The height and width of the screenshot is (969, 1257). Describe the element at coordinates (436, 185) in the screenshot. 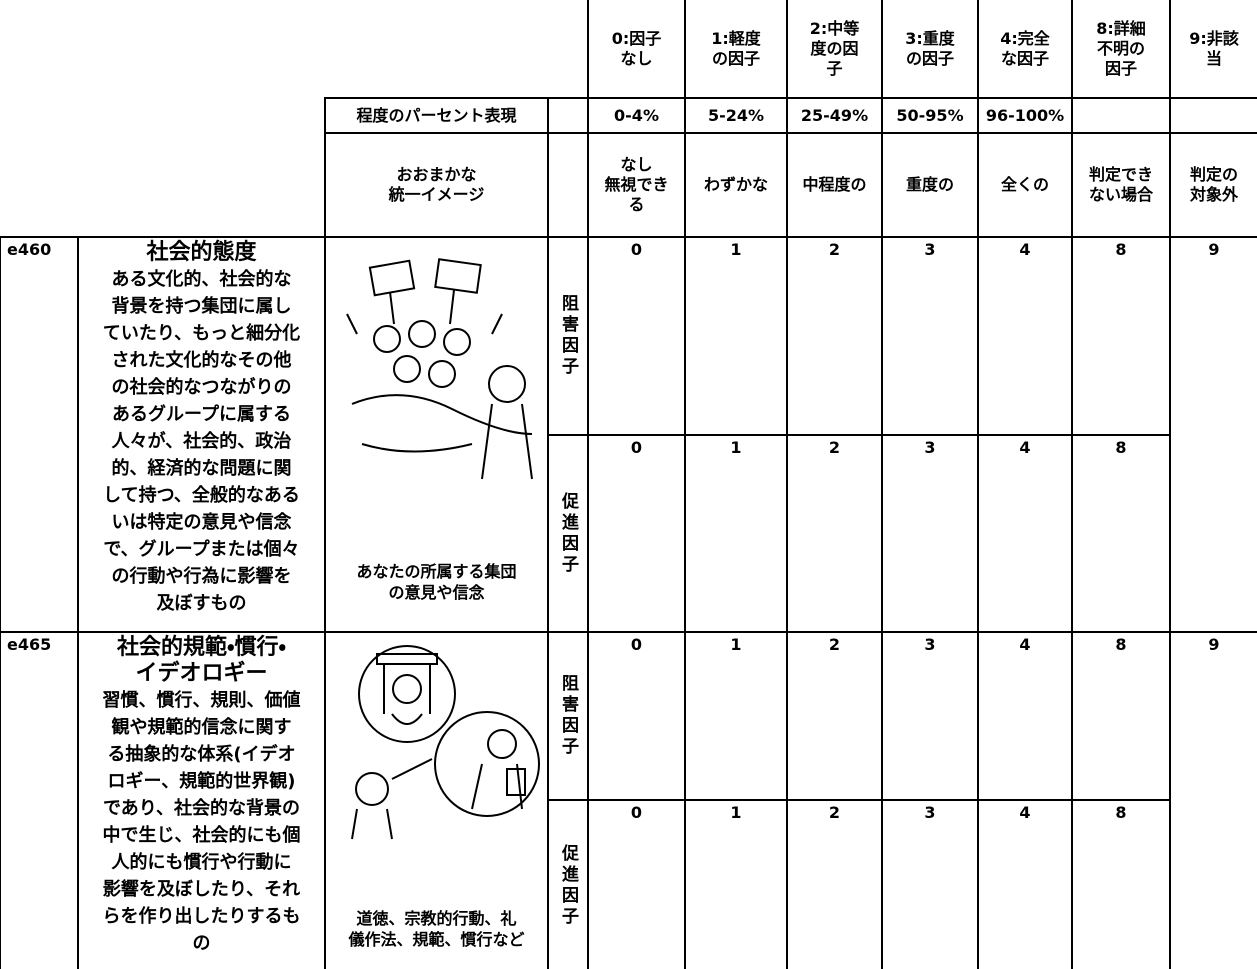

I see `row-label: おおまかな 統一イメージ` at that location.